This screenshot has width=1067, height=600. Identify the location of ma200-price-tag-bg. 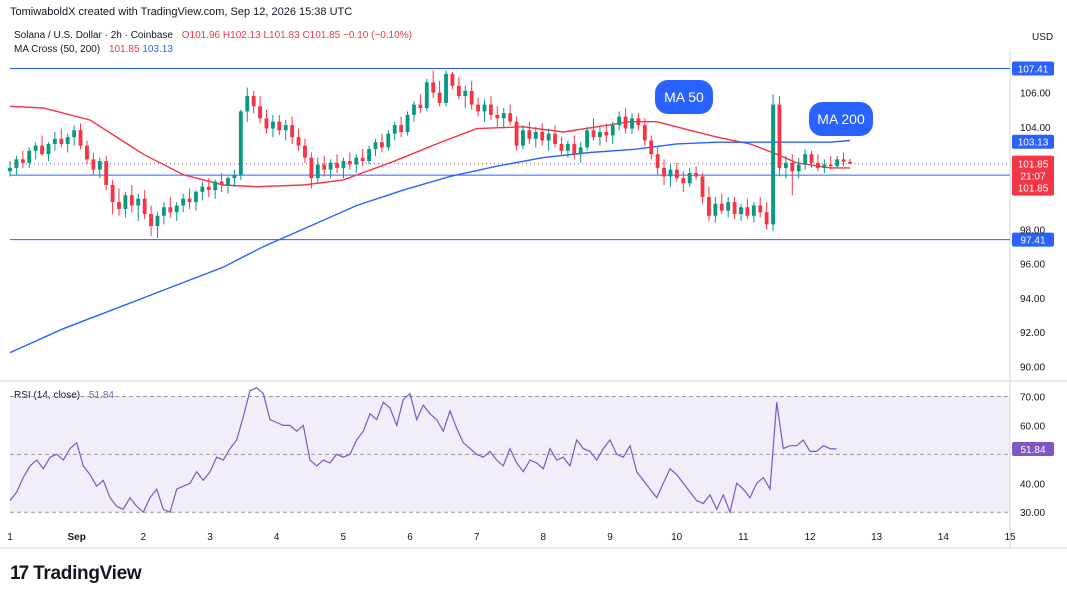
(1033, 141).